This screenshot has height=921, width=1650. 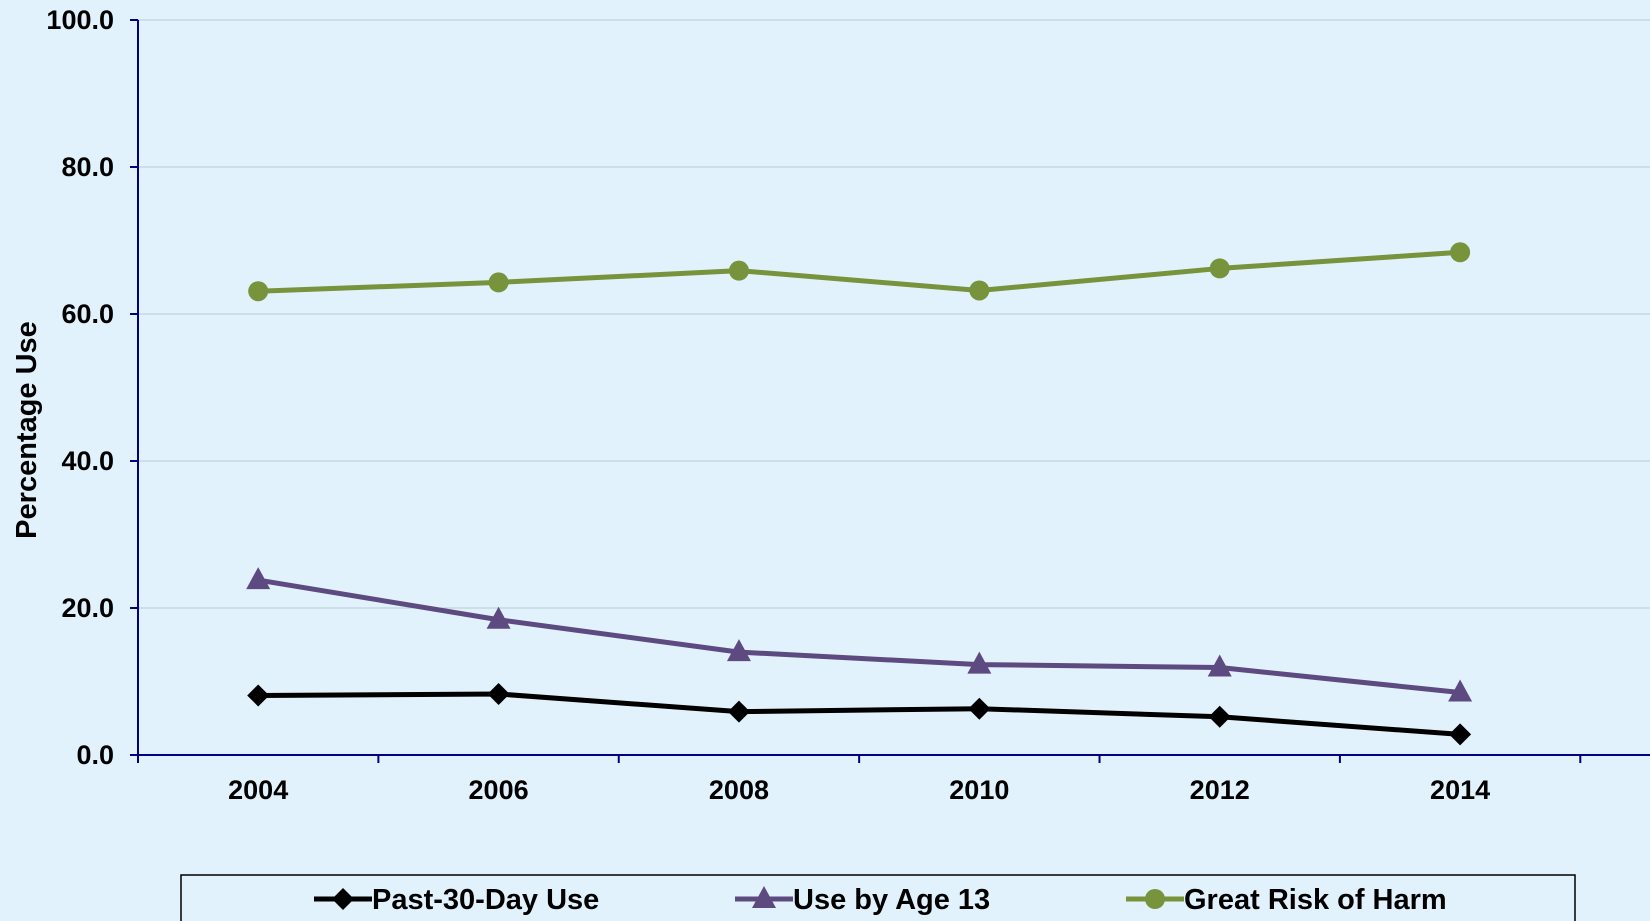 I want to click on legend-item: Great Risk of Harm, so click(x=1286, y=900).